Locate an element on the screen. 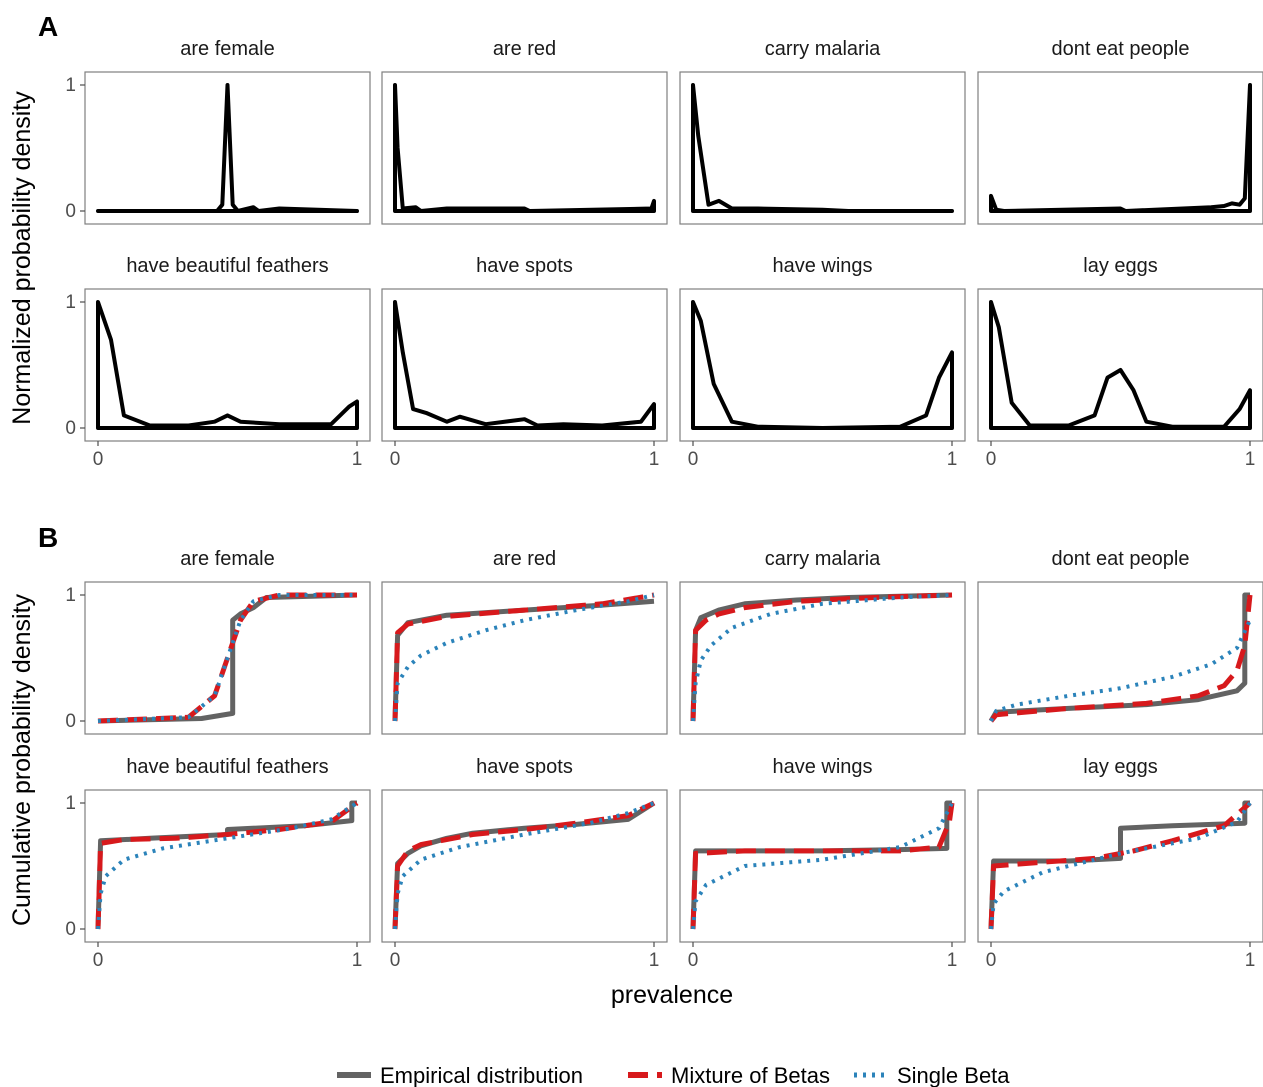  facet-b-have-wings: have wings 0 1 is located at coordinates (822, 863).